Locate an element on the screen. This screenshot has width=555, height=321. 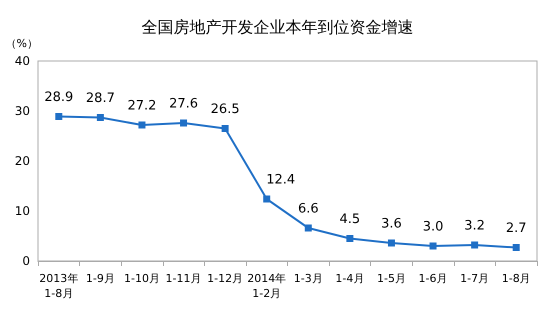
data-label: 27.2 is located at coordinates (141, 106).